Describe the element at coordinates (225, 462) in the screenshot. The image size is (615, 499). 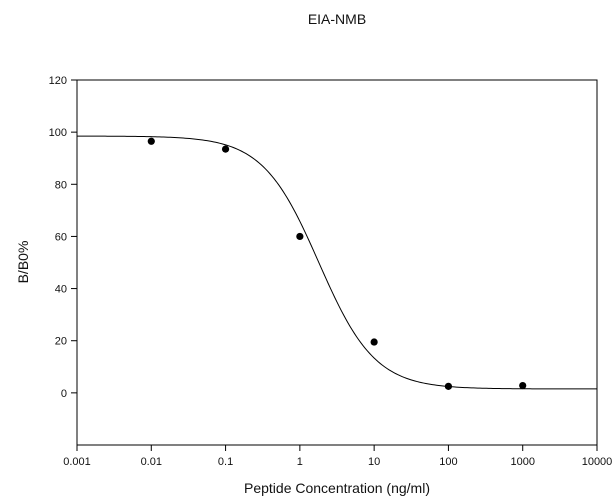
I see `x-tick-label: 0.1` at that location.